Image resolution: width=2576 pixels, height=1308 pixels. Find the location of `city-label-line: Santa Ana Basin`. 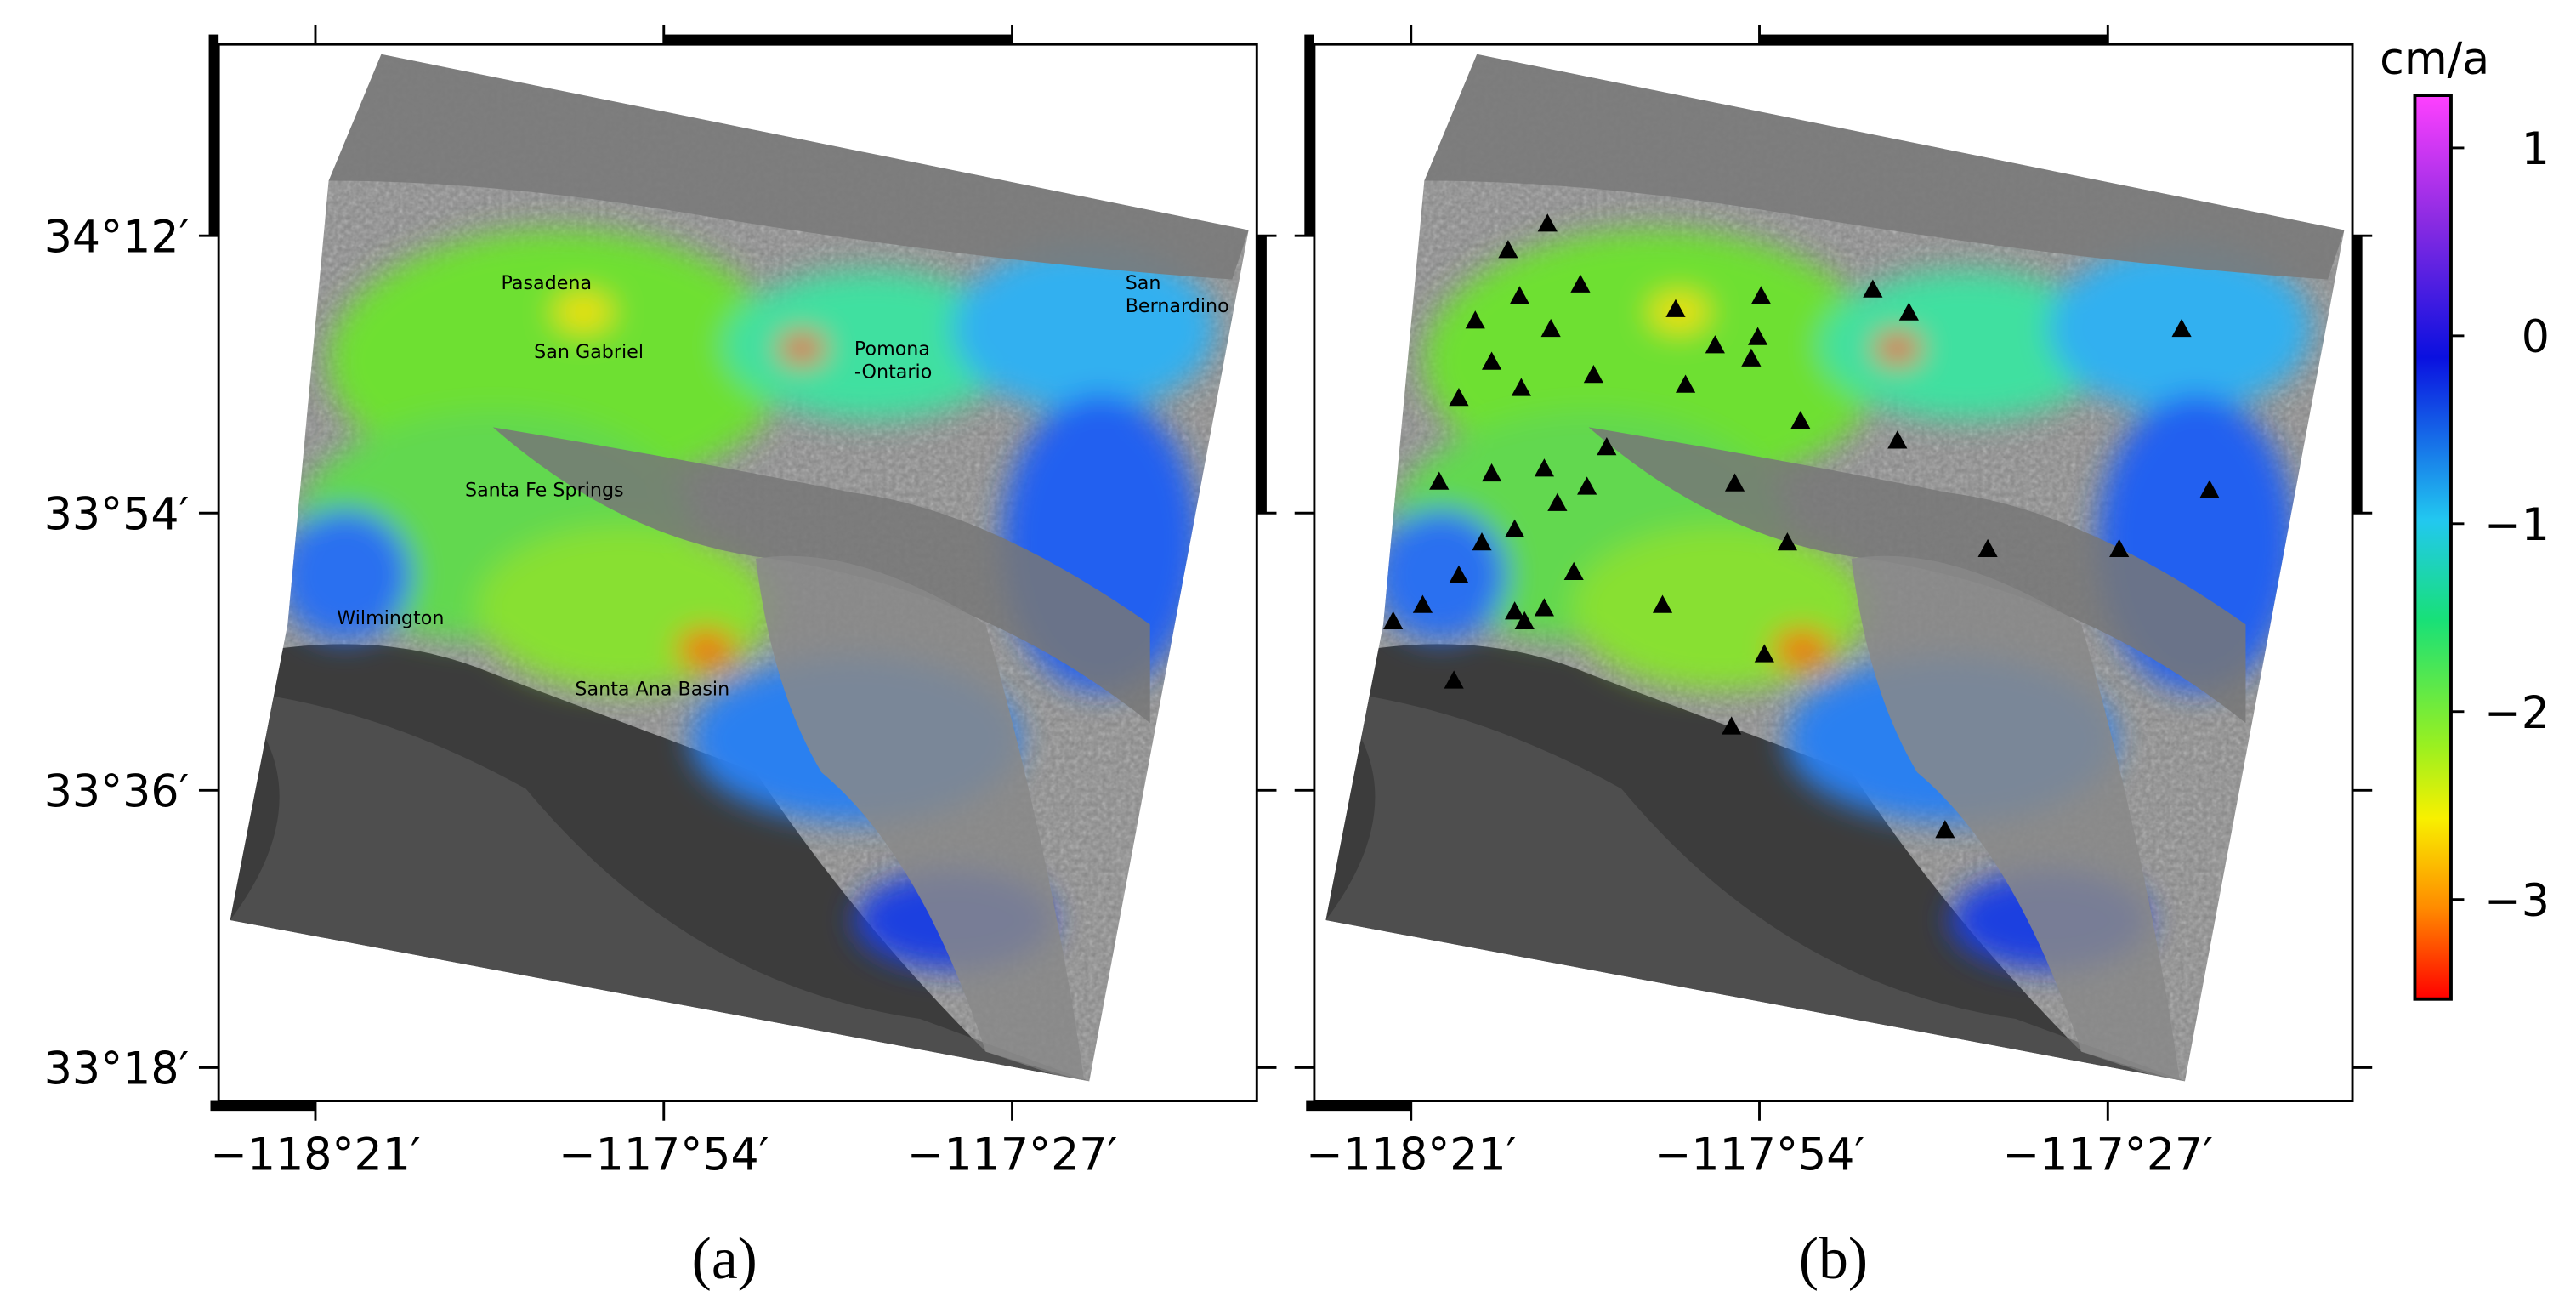

city-label-line: Santa Ana Basin is located at coordinates (652, 689).